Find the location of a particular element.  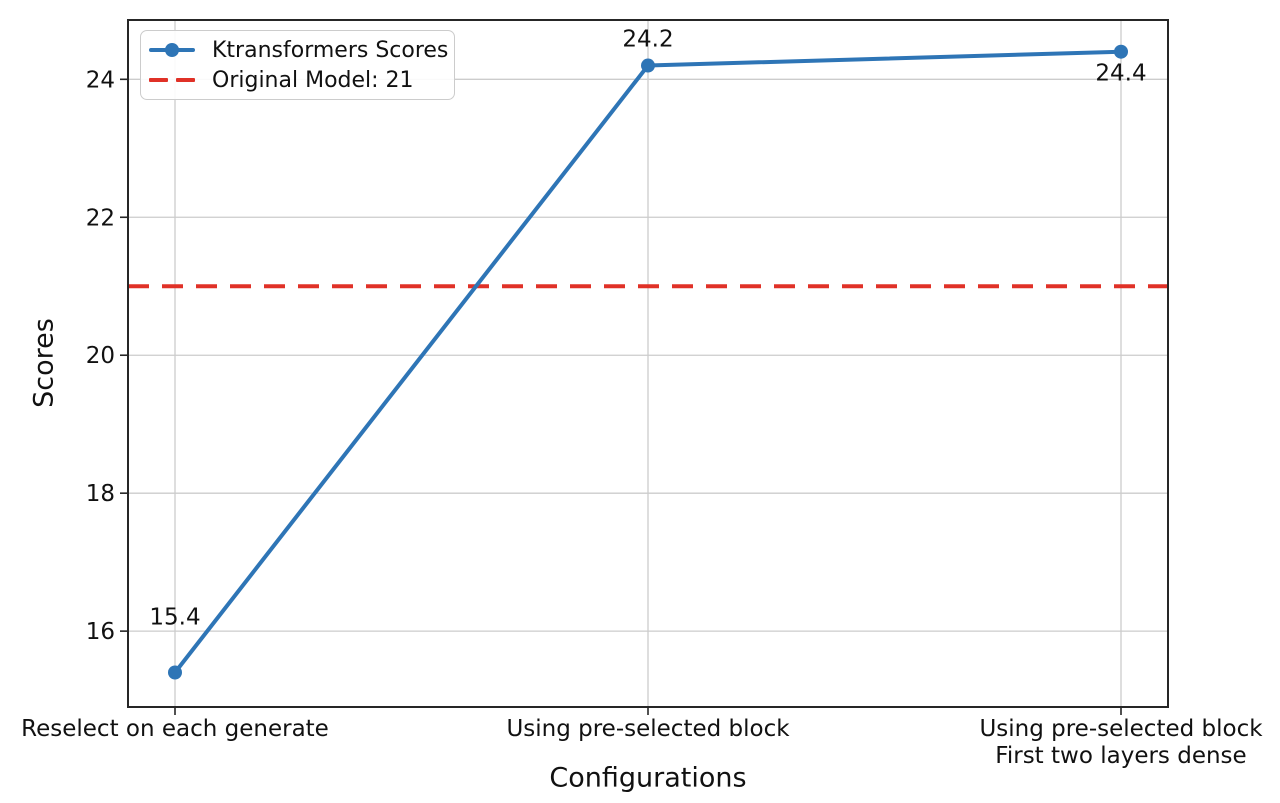

legend: Ktransformers Scores Original Model: 21 is located at coordinates (297, 65).